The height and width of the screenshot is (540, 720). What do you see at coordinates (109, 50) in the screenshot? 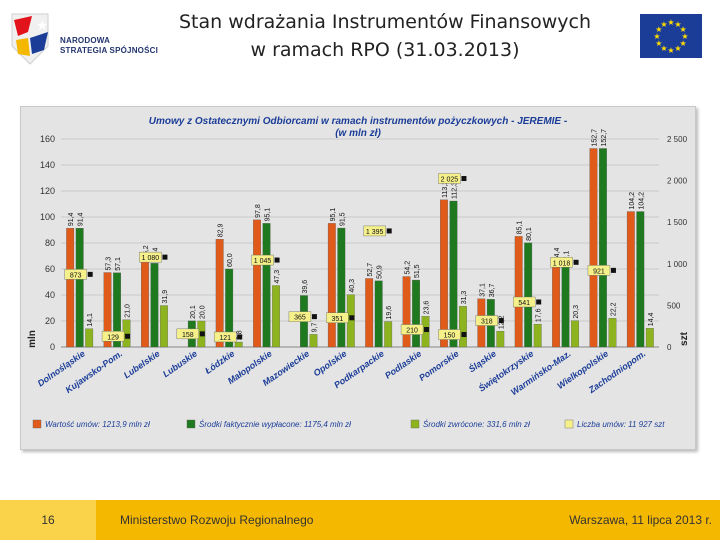
I see `logo-line-2: STRATEGIA SPÓJNOŚCI` at bounding box center [109, 50].